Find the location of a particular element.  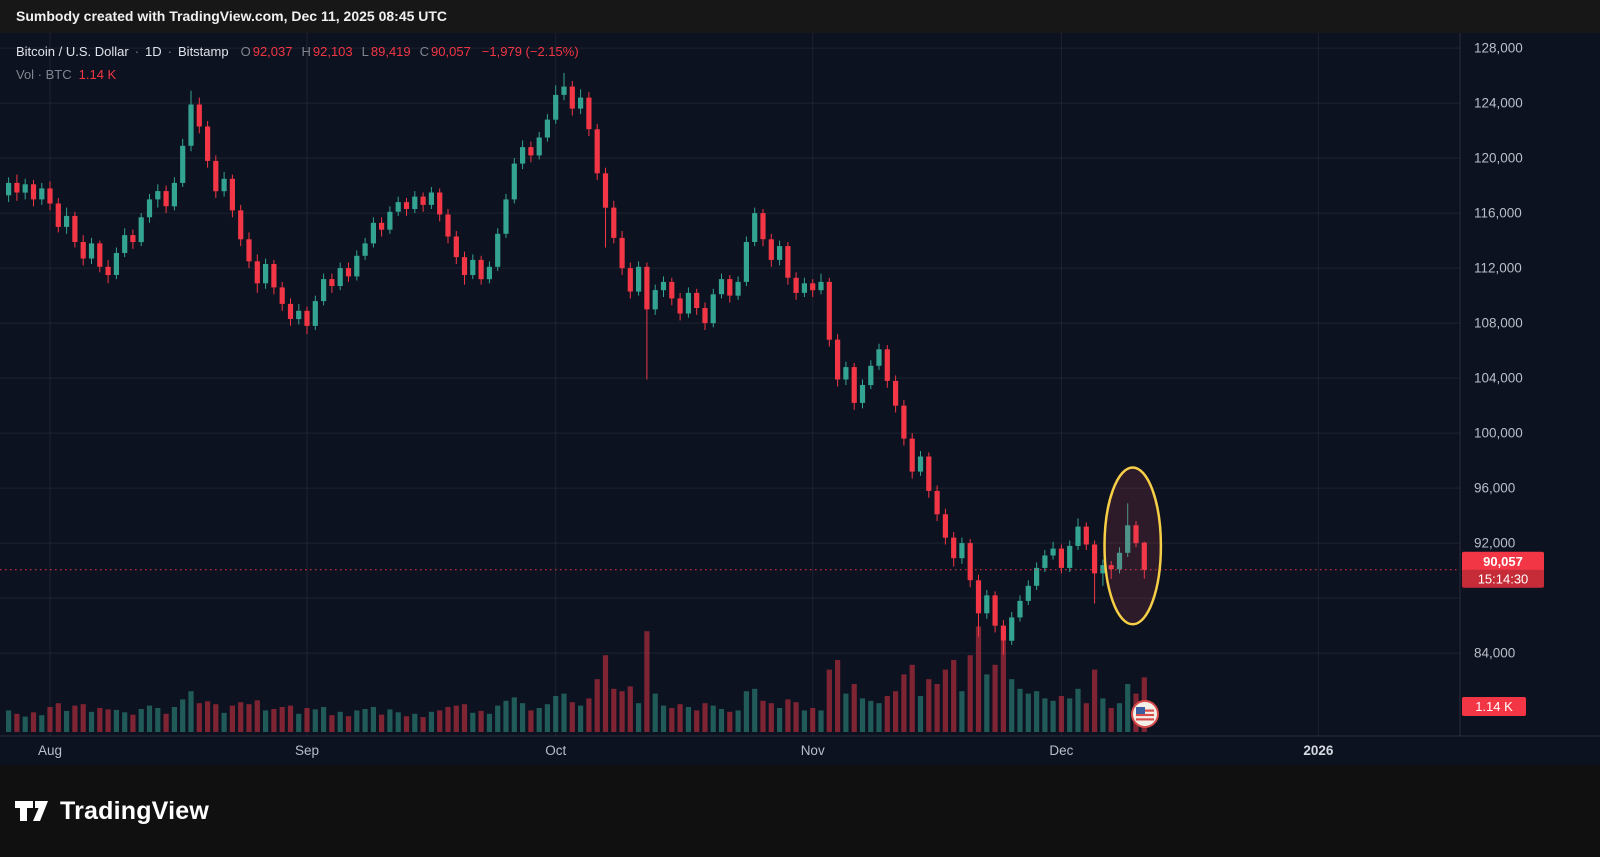

volume-bars is located at coordinates (576, 679).